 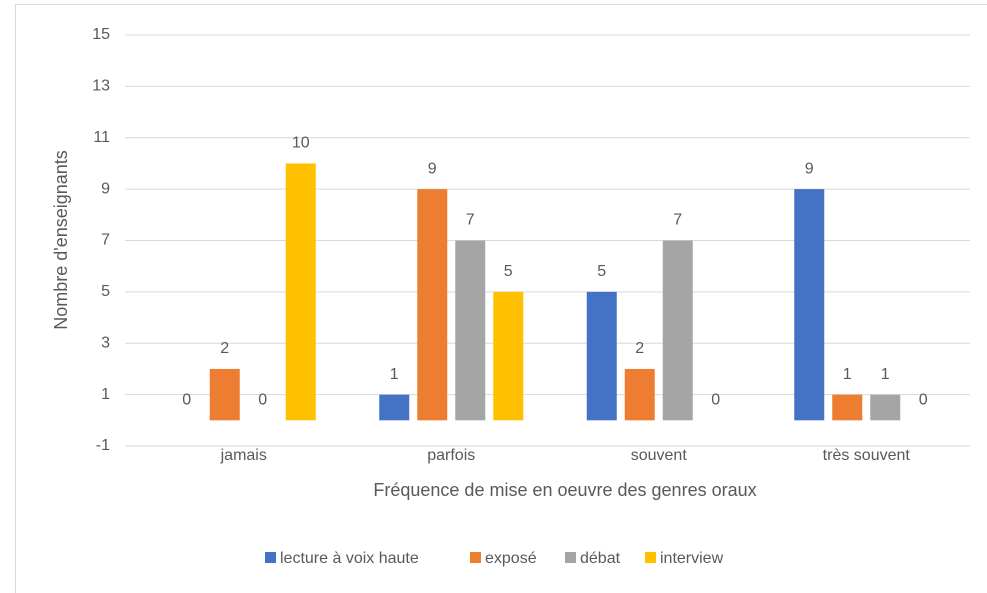 I want to click on y-axis-title: Nombre d'enseignants, so click(x=61, y=240).